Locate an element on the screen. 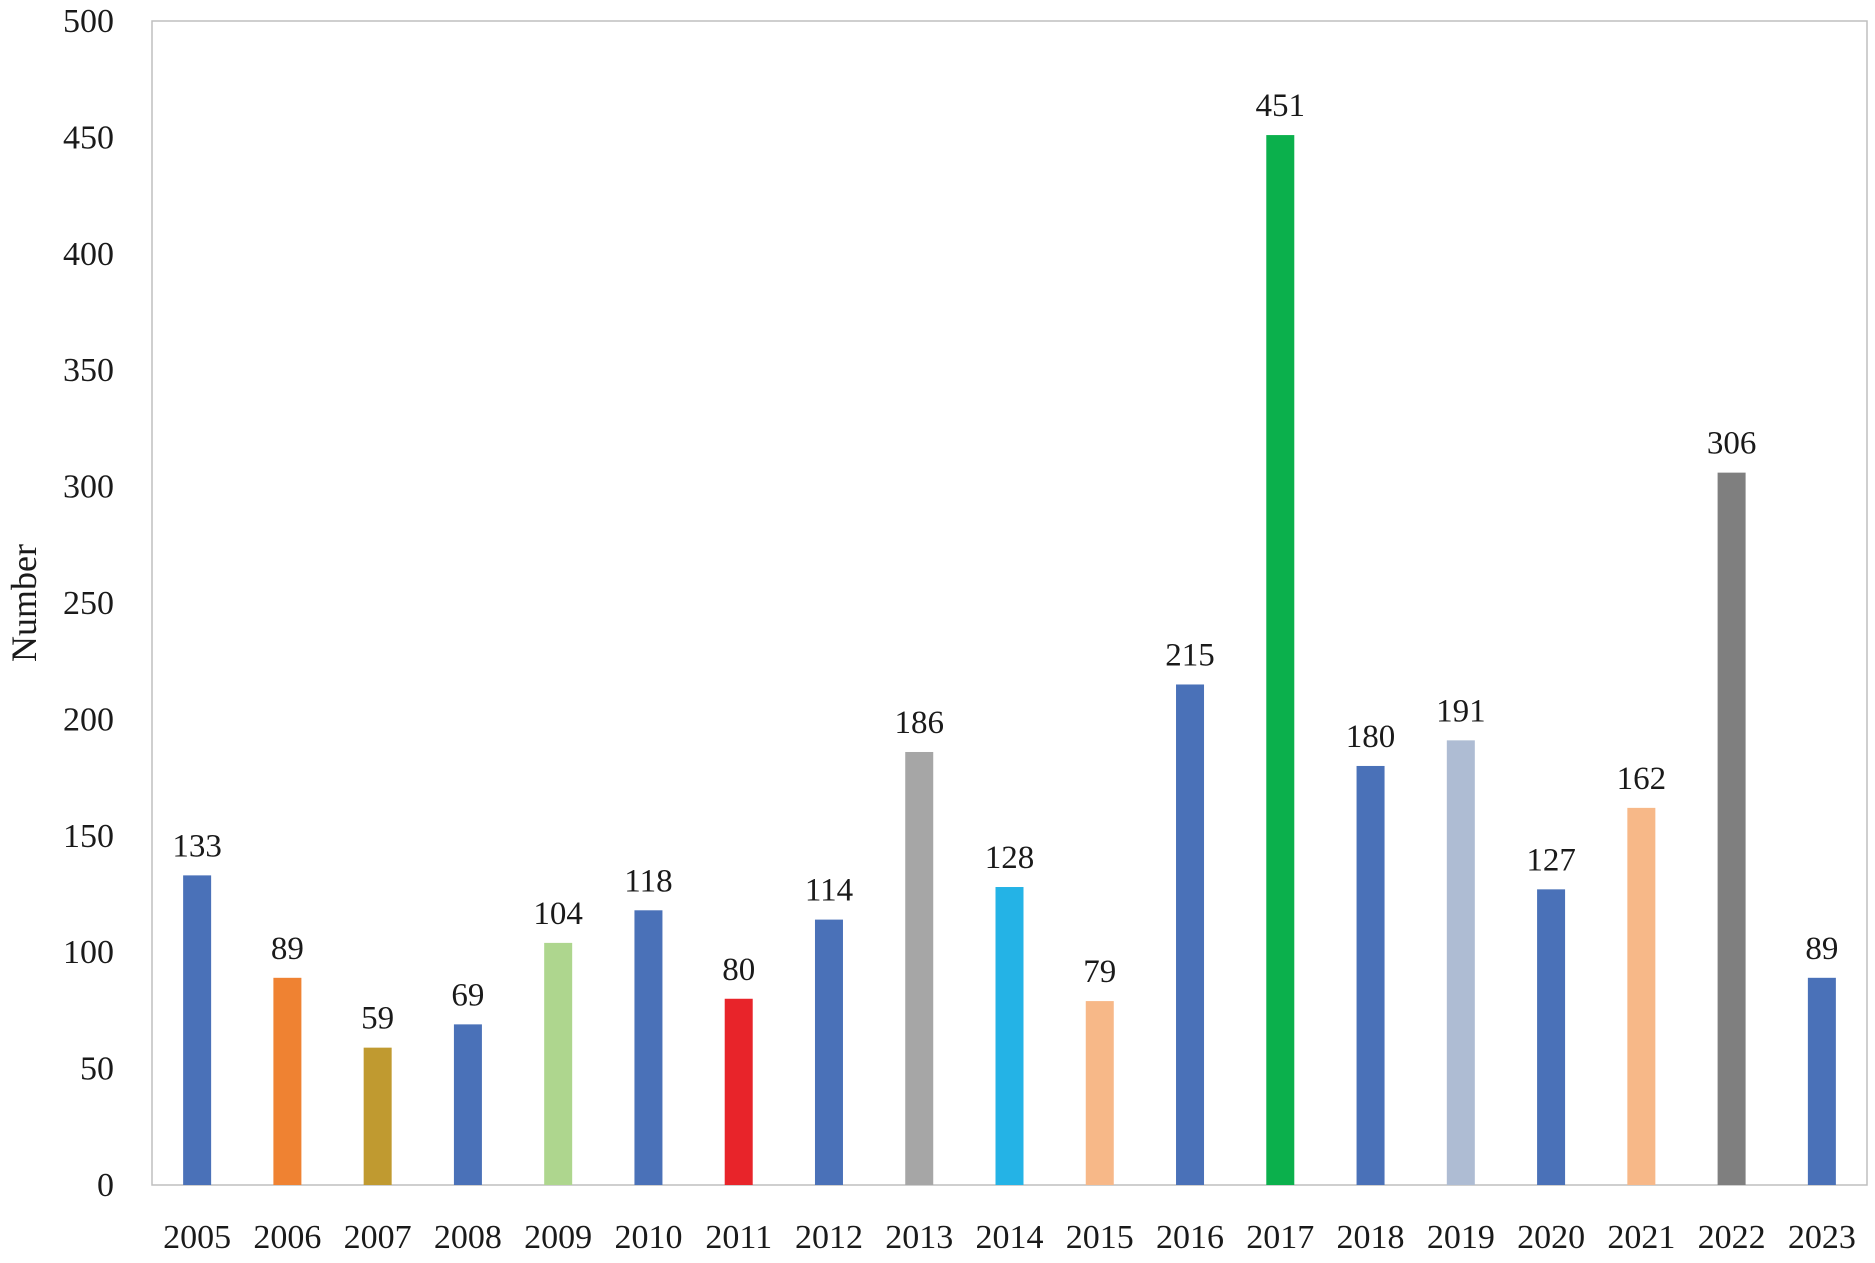 Image resolution: width=1875 pixels, height=1263 pixels. y-tick-label: 250 is located at coordinates (88, 603).